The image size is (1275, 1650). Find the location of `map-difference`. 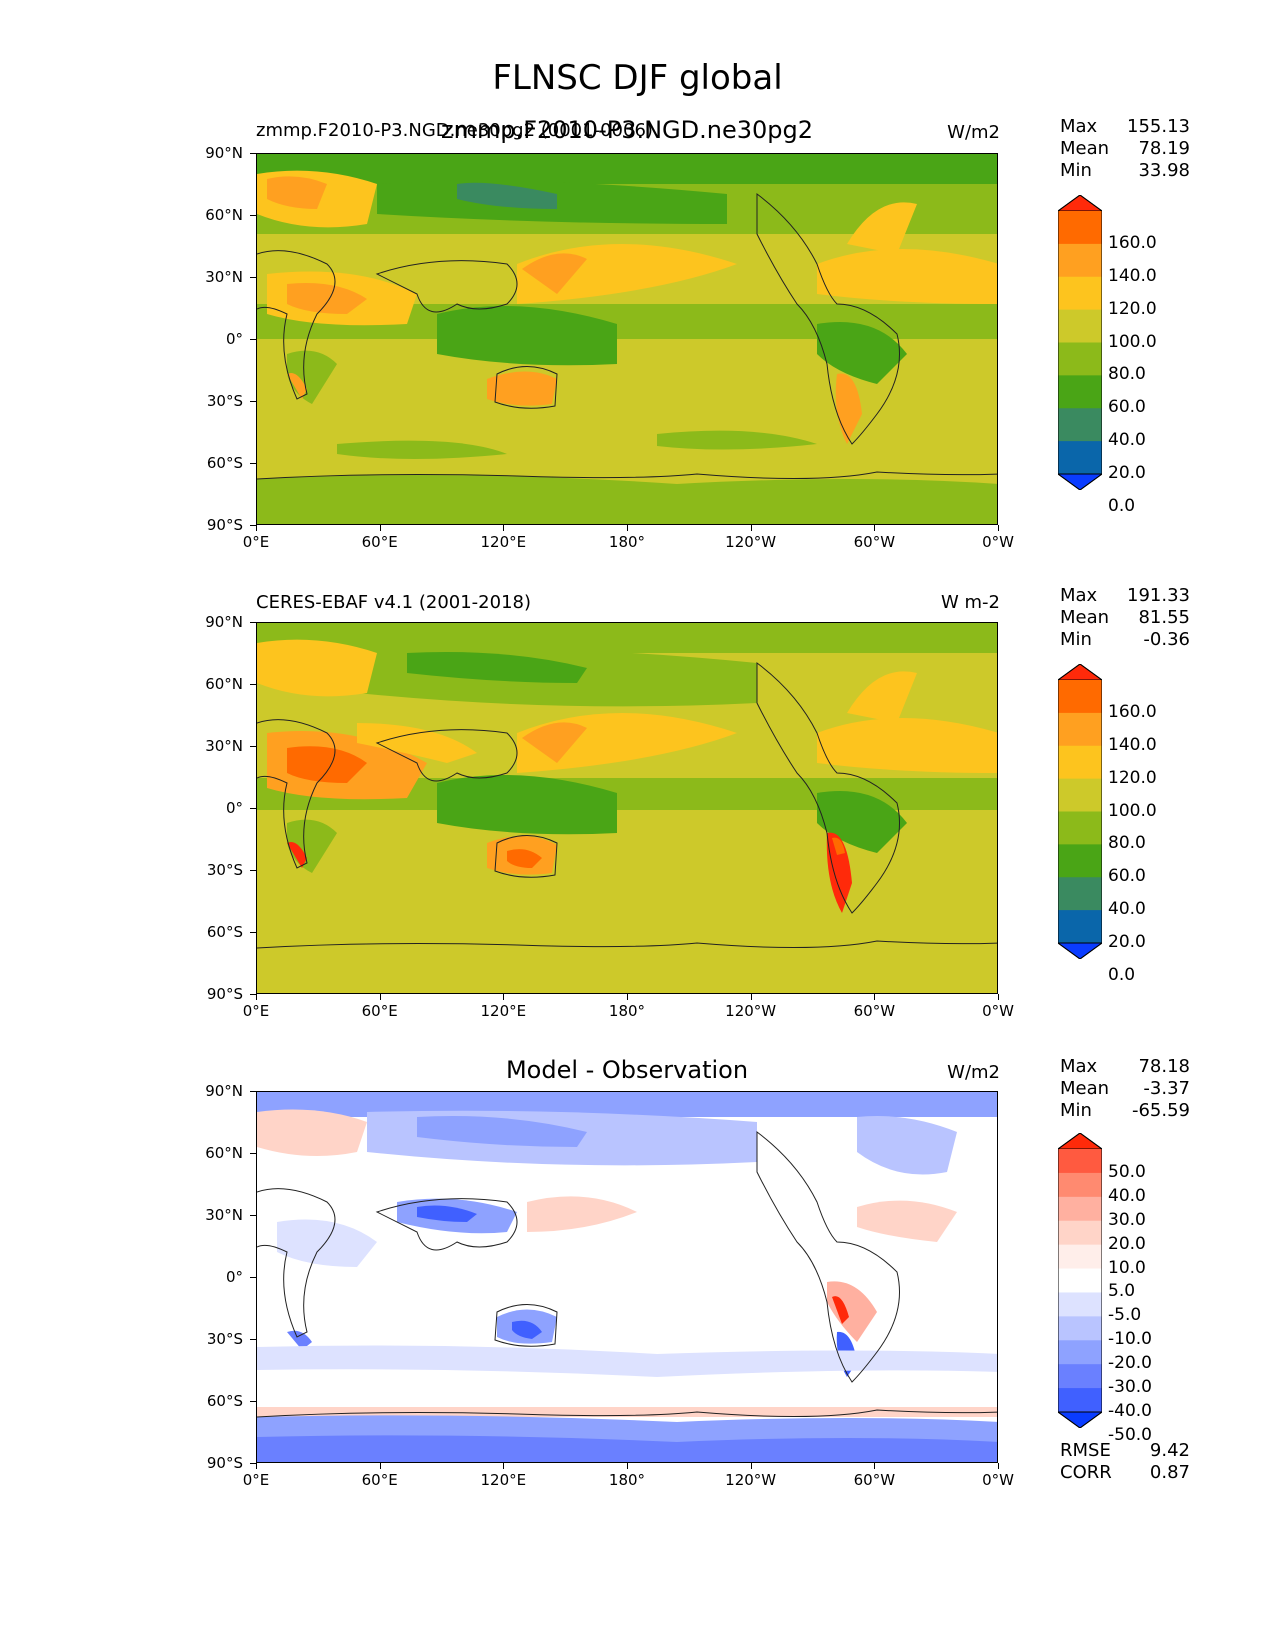

map-difference is located at coordinates (627, 1277).